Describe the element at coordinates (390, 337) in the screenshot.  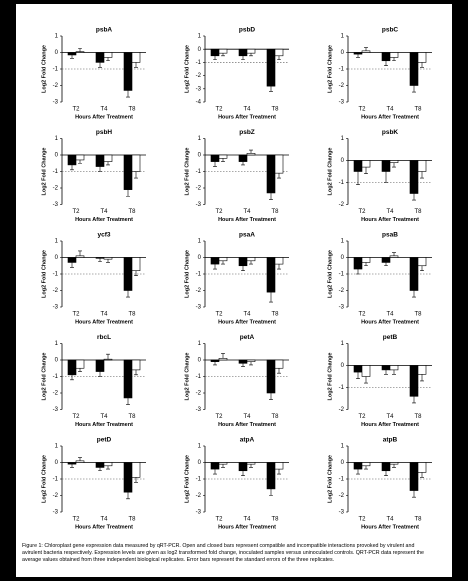
I see `chart-title: petB` at that location.